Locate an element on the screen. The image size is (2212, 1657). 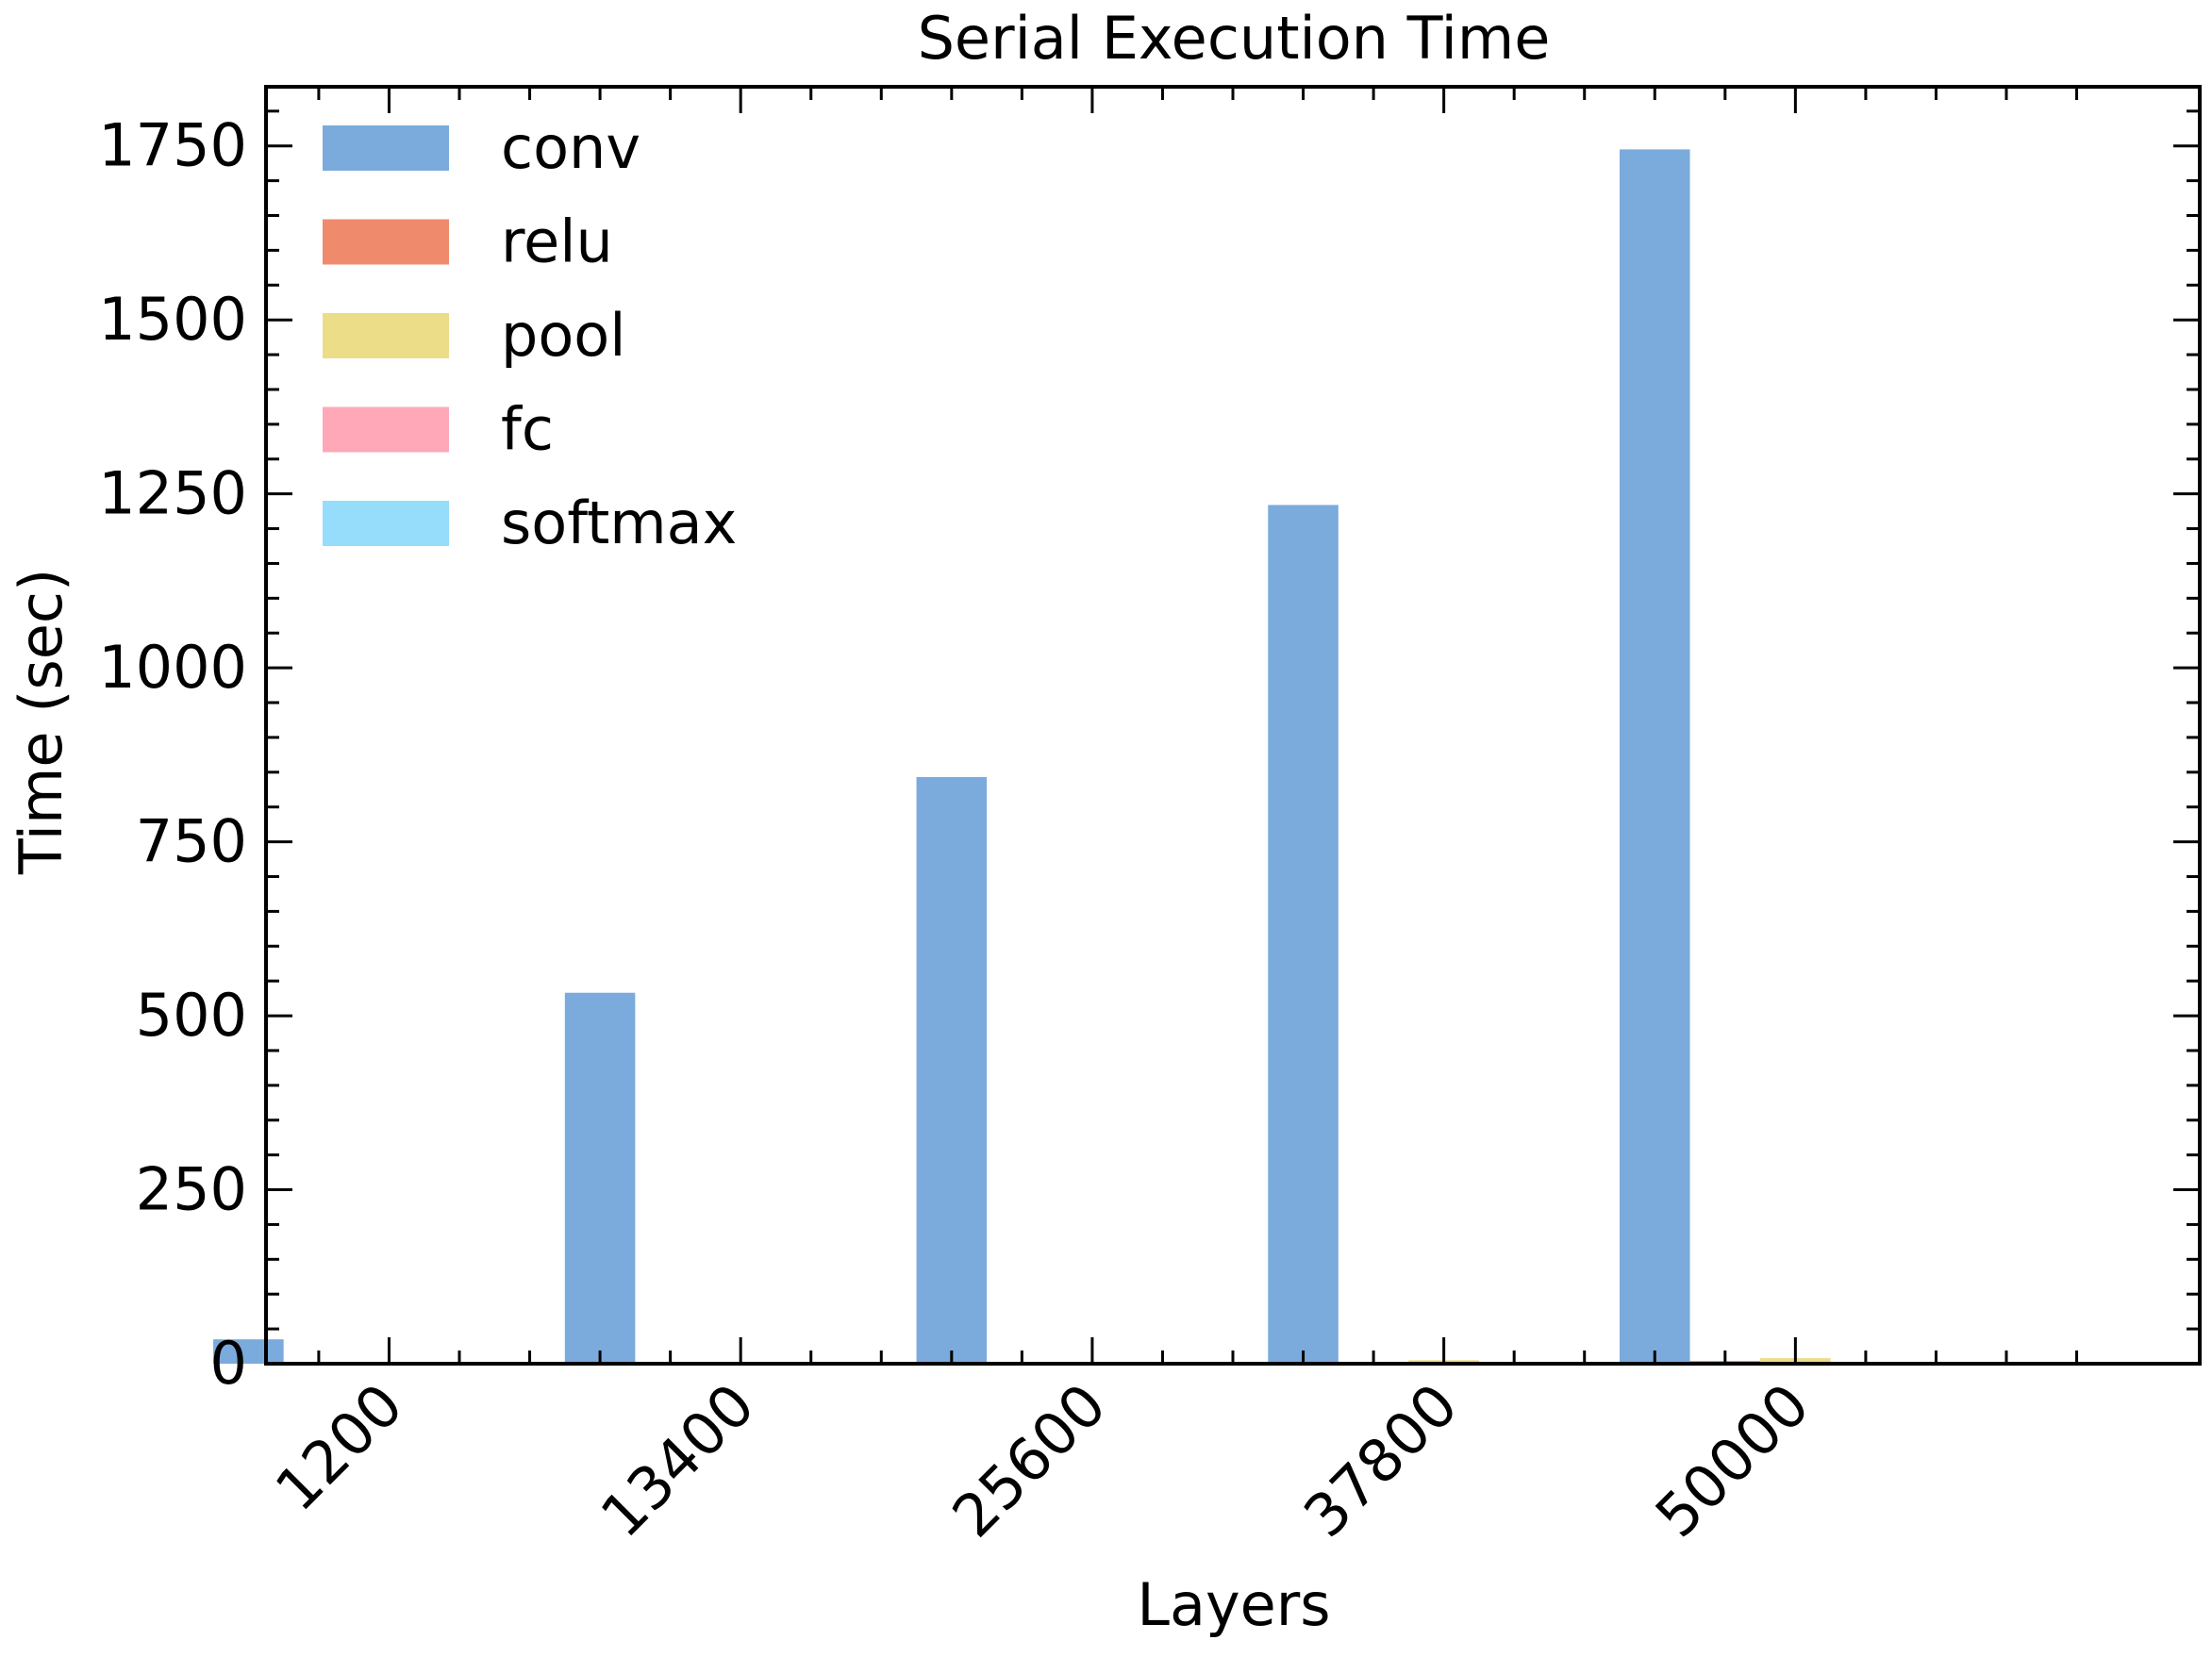
legend-label-conv: conv is located at coordinates (570, 147).